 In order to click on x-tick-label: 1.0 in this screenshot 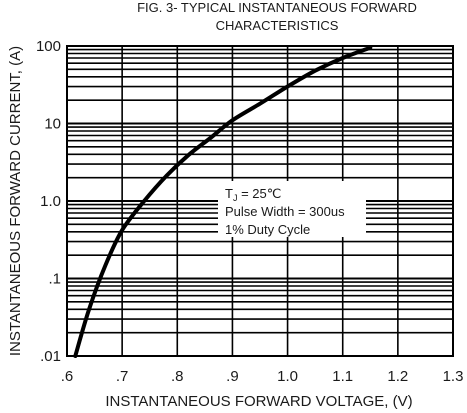, I will do `click(287, 376)`.